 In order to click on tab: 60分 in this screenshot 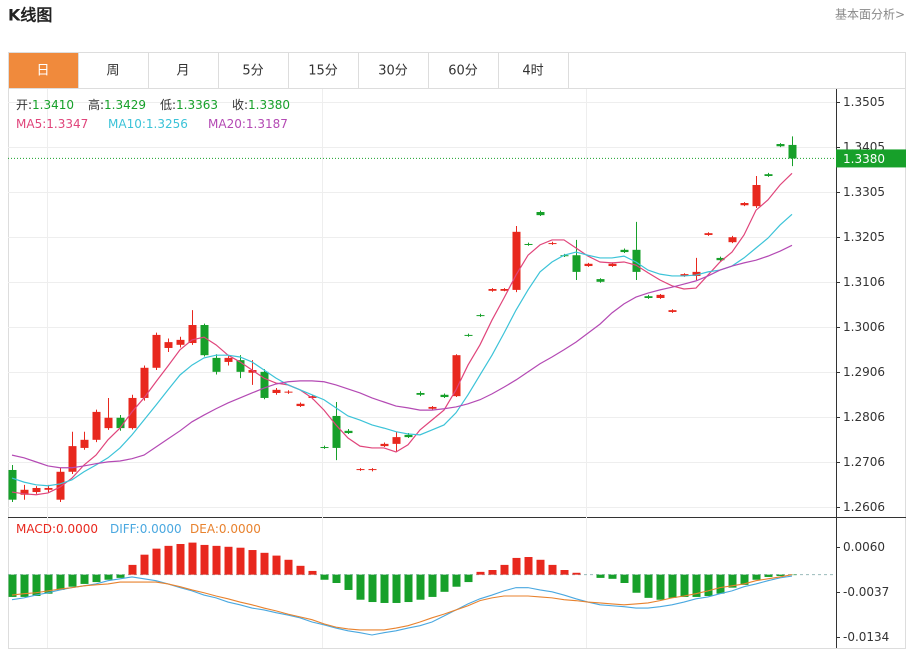, I will do `click(463, 70)`.